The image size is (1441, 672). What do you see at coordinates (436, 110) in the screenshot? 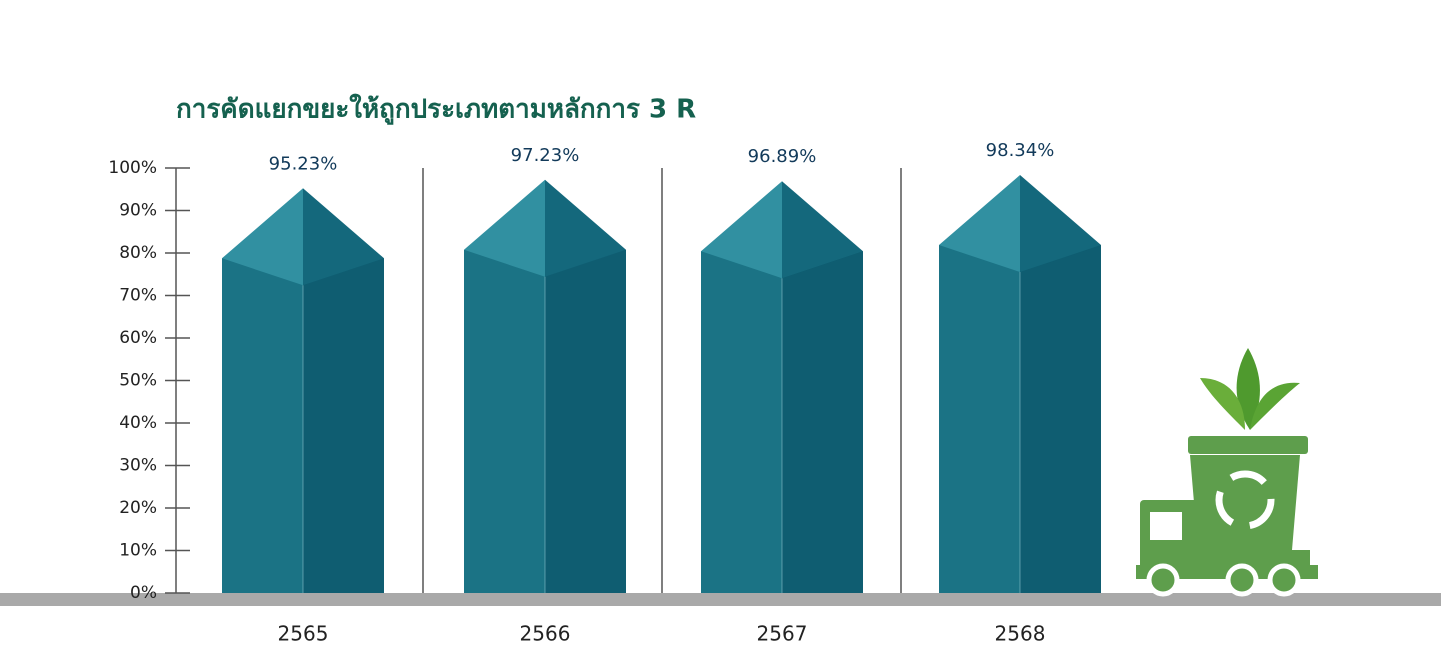
I see `chart-title: การคัดแยกขยะให้ถูกประเภทตามหลักการ 3 R` at bounding box center [436, 110].